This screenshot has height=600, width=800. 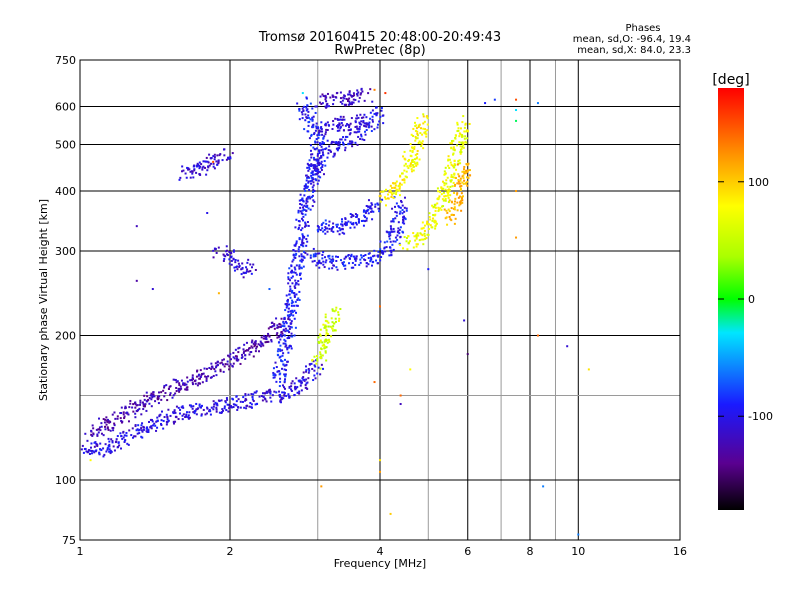 What do you see at coordinates (751, 299) in the screenshot?
I see `colorbar-tick-label: 0` at bounding box center [751, 299].